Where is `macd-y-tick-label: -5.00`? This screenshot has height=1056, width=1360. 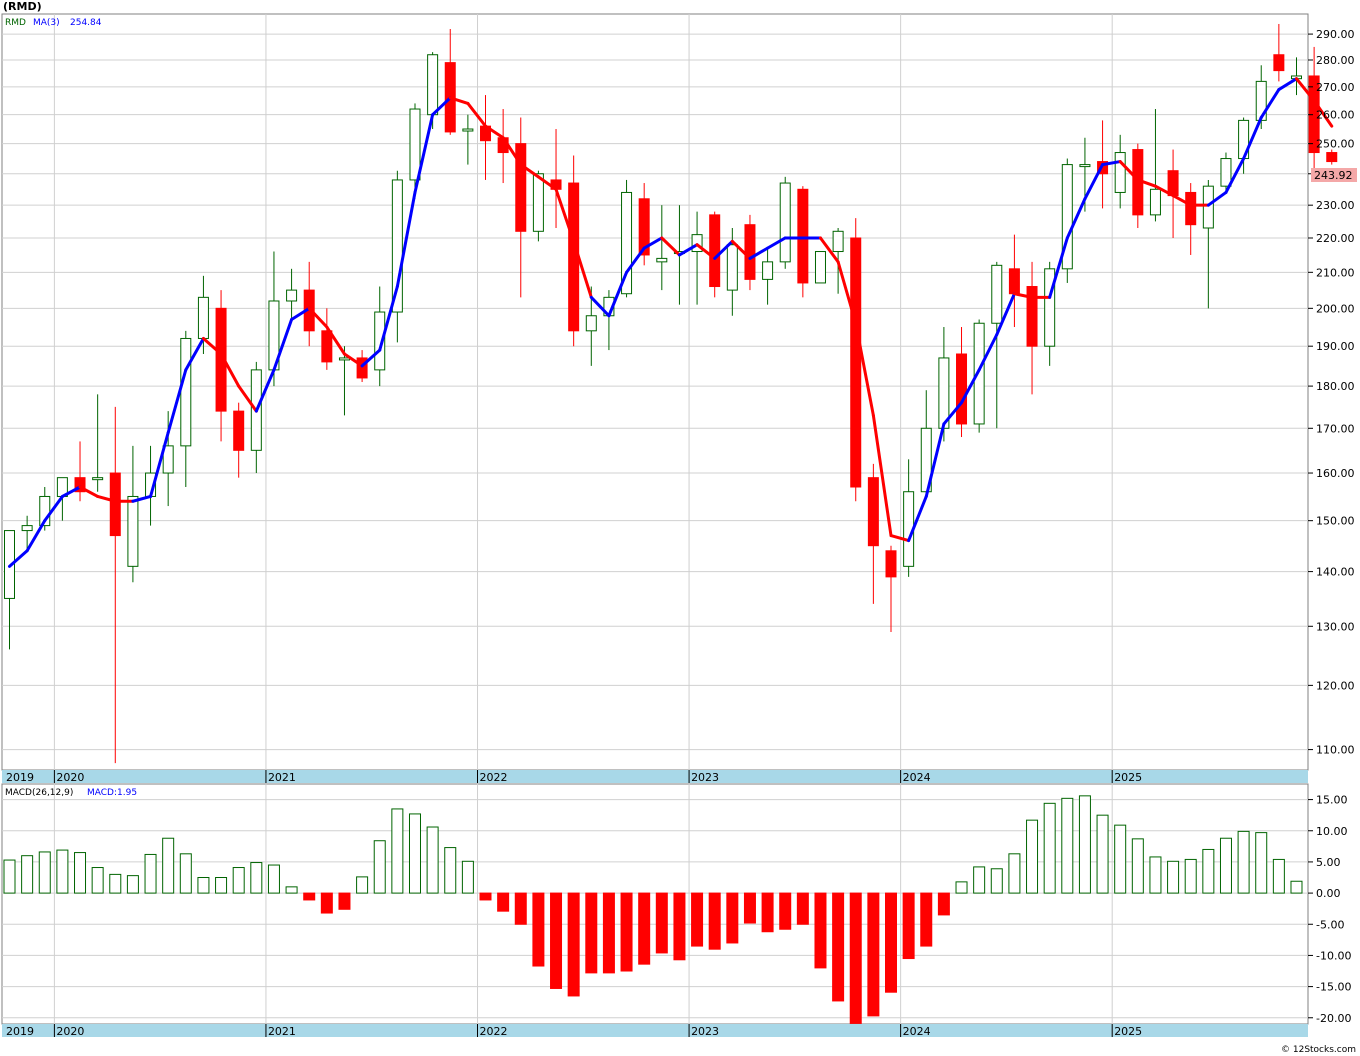 macd-y-tick-label: -5.00 is located at coordinates (1330, 924).